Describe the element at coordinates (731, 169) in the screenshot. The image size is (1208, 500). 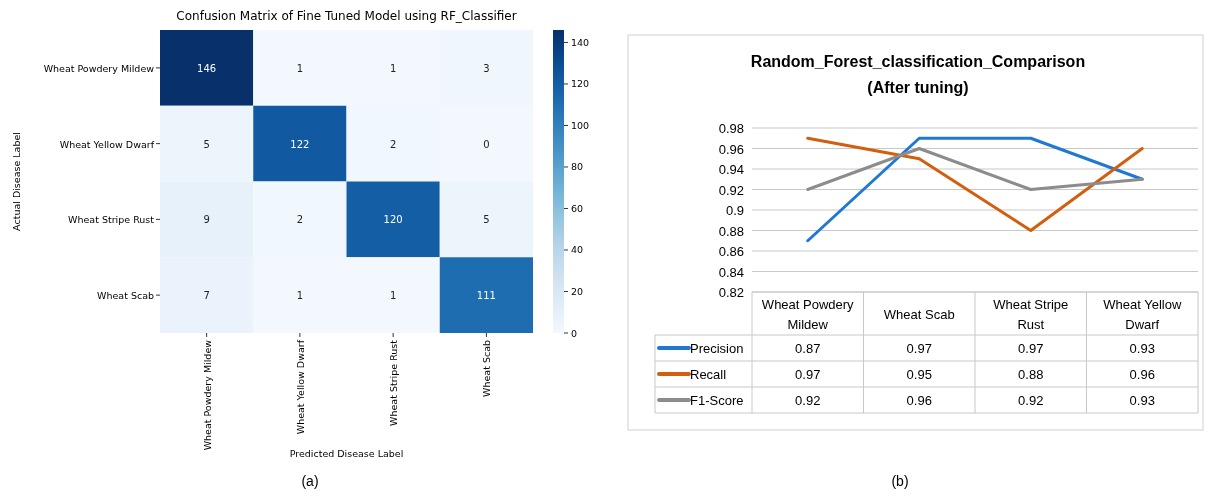
I see `y-tick-label: 0.94` at that location.